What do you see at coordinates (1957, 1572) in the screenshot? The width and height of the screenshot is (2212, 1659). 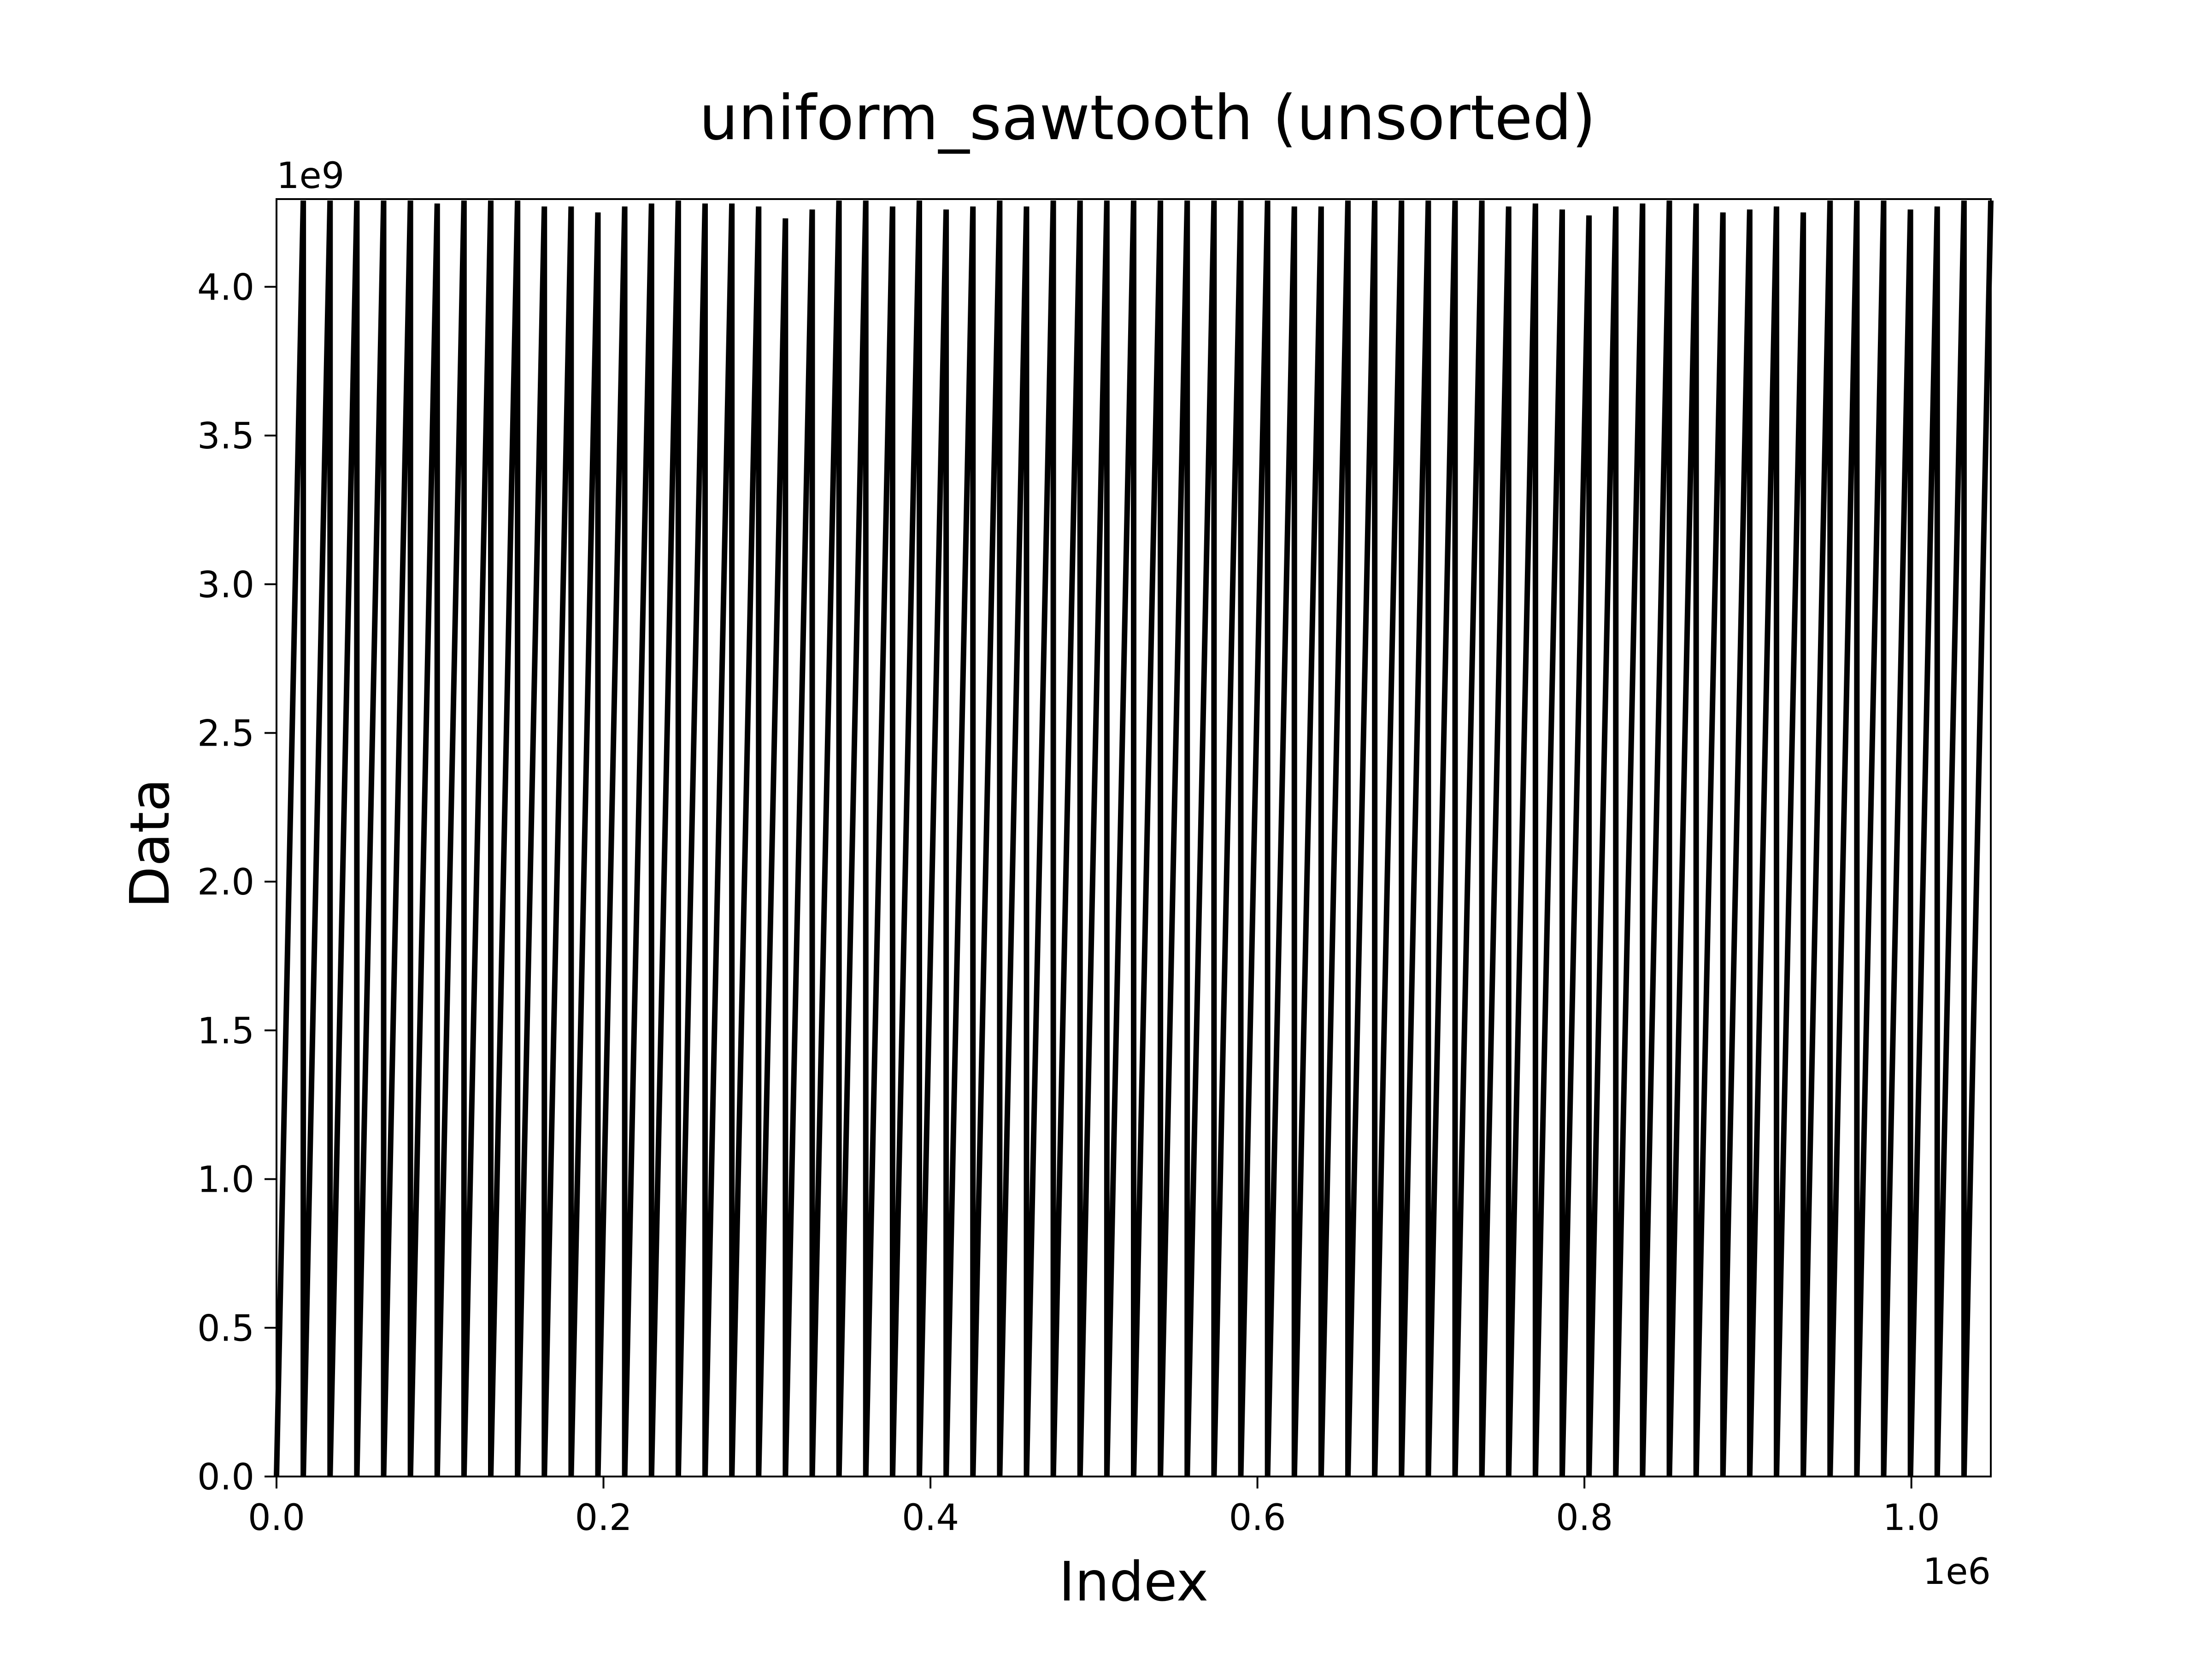 I see `x-axis-multiplier: 1e6` at bounding box center [1957, 1572].